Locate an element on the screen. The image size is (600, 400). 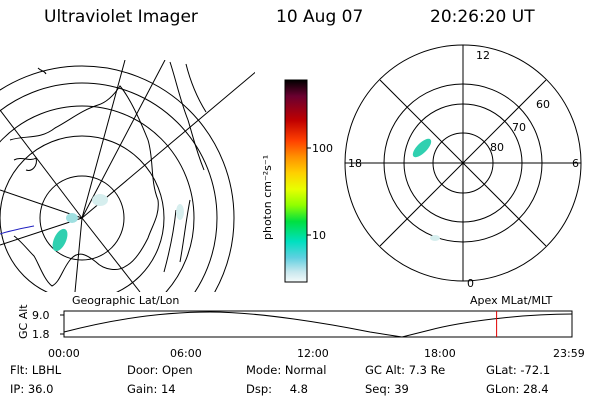
timeline-x-tick: 12:00 is located at coordinates (313, 353).